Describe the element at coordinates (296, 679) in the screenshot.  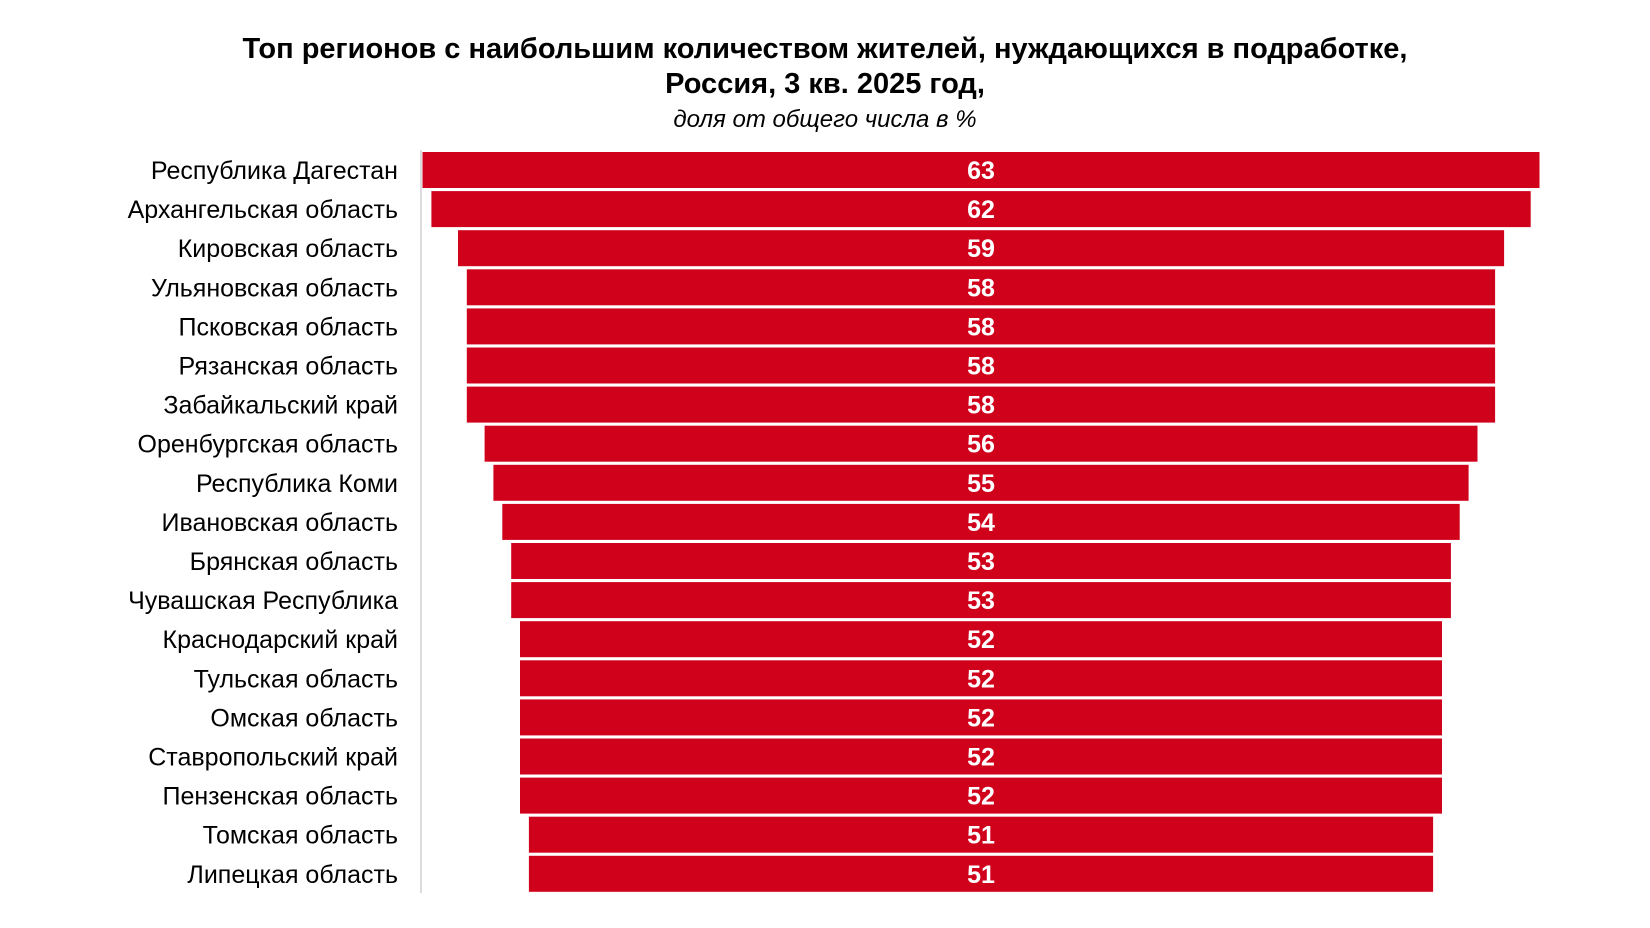
I see `category-label: Тульская область` at that location.